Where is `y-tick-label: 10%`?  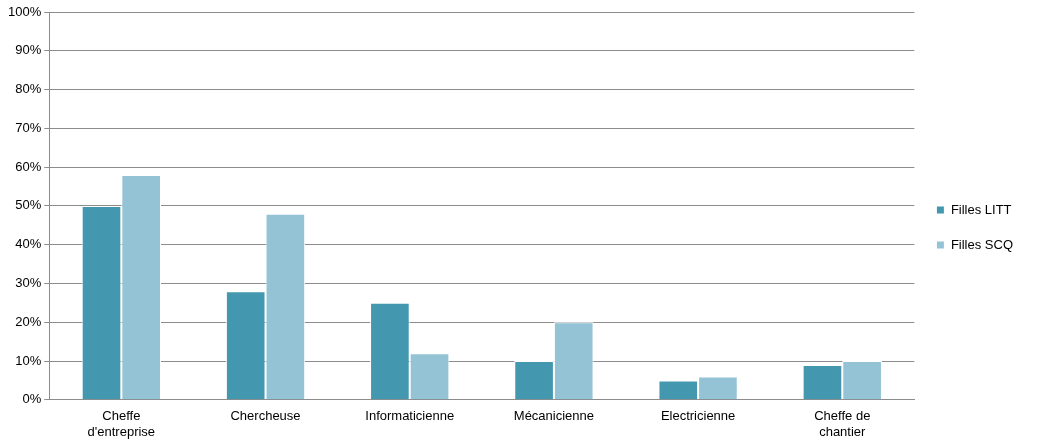 y-tick-label: 10% is located at coordinates (28, 360).